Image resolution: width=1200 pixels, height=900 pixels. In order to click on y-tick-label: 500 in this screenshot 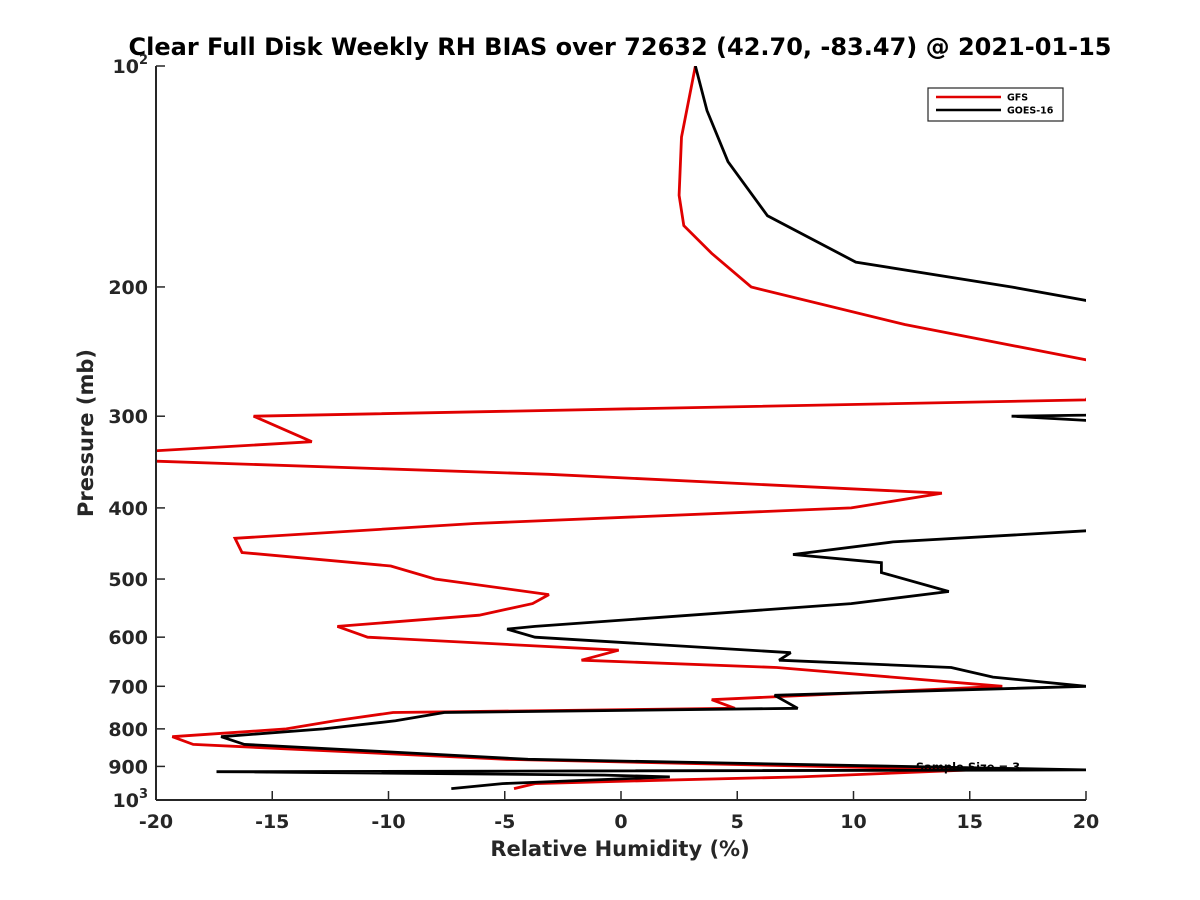, I will do `click(128, 580)`.